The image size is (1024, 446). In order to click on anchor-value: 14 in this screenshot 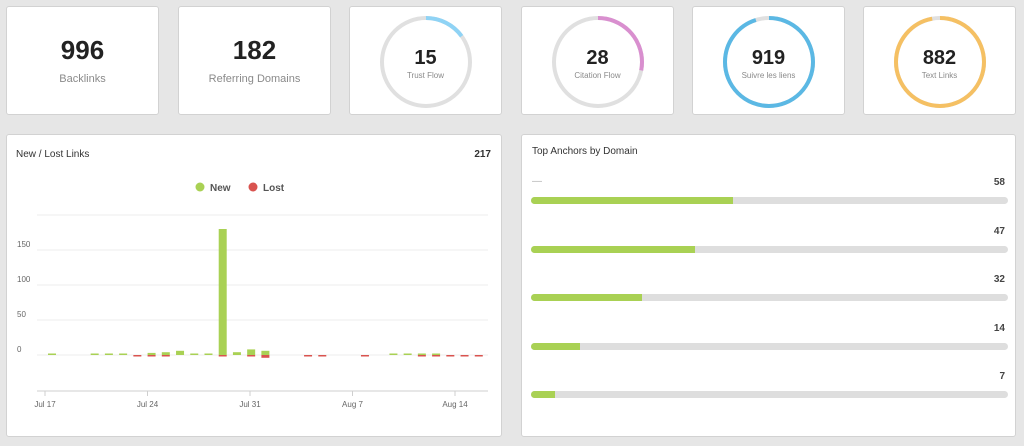, I will do `click(999, 328)`.